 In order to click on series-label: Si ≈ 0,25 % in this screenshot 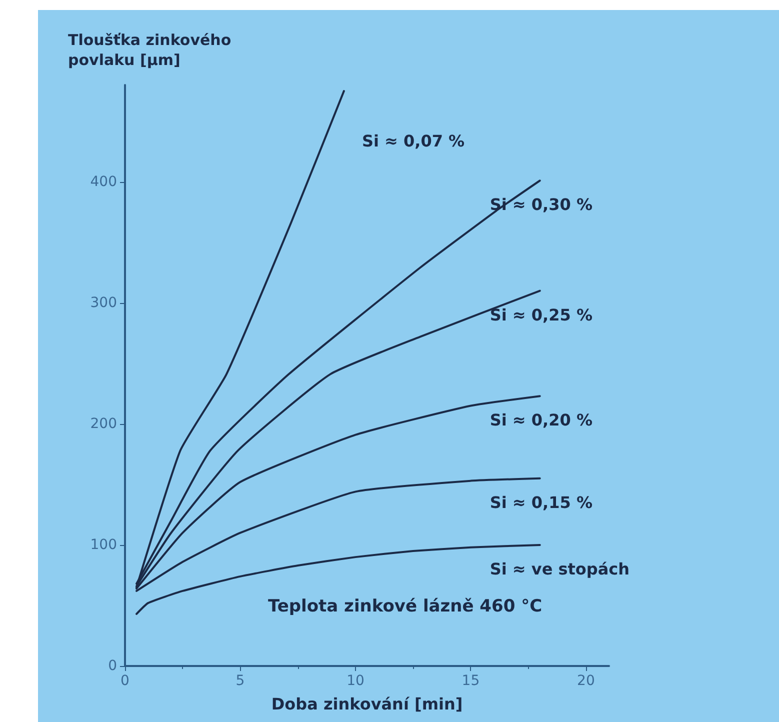, I will do `click(541, 314)`.